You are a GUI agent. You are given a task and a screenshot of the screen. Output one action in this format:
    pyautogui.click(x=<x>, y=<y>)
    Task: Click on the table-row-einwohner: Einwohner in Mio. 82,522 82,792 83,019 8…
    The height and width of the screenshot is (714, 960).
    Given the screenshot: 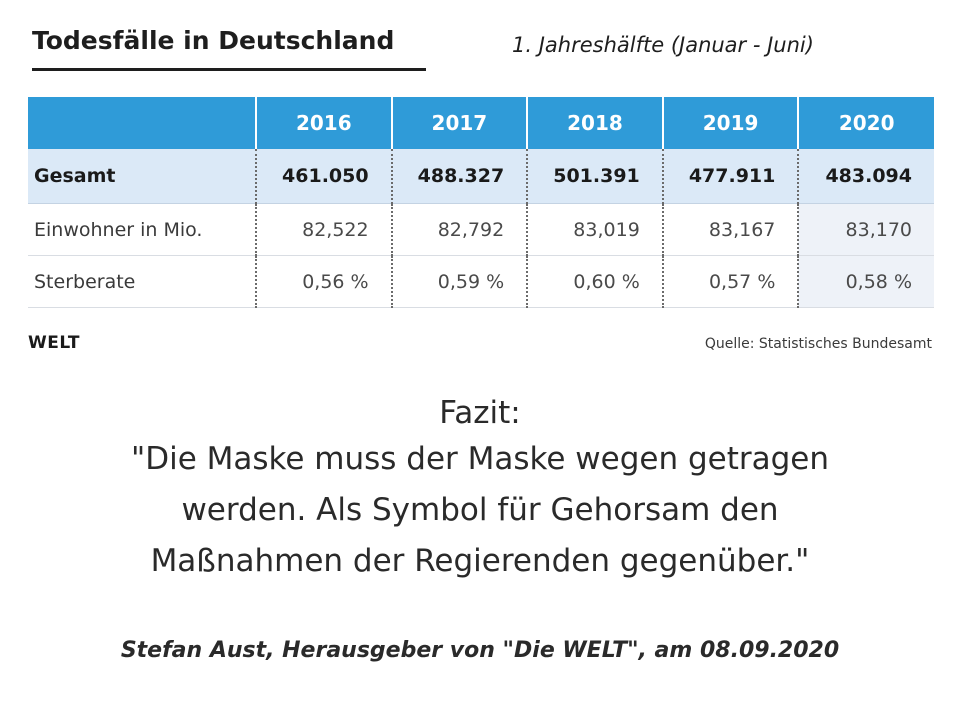 What is the action you would take?
    pyautogui.click(x=481, y=229)
    